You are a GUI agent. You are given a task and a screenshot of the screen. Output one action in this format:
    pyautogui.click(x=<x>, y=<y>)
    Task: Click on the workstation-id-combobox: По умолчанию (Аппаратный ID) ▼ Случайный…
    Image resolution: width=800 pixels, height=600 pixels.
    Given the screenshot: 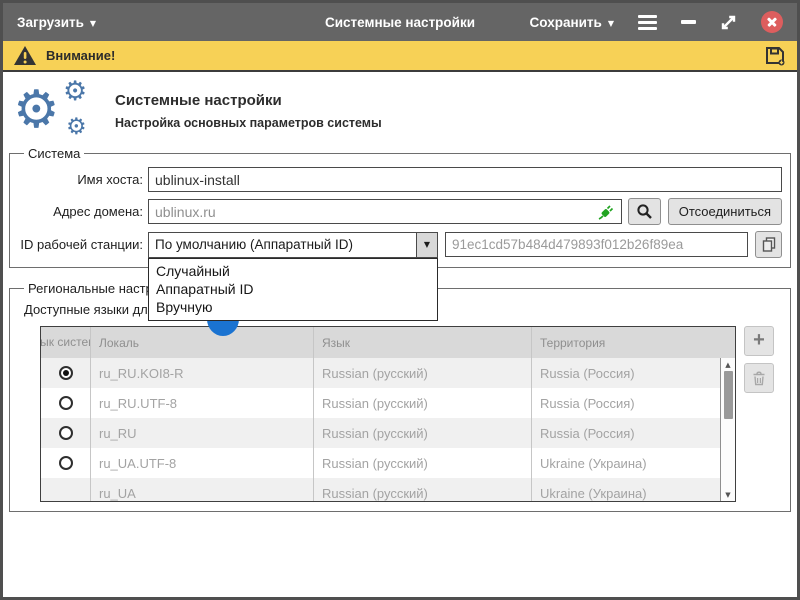 What is the action you would take?
    pyautogui.click(x=293, y=276)
    